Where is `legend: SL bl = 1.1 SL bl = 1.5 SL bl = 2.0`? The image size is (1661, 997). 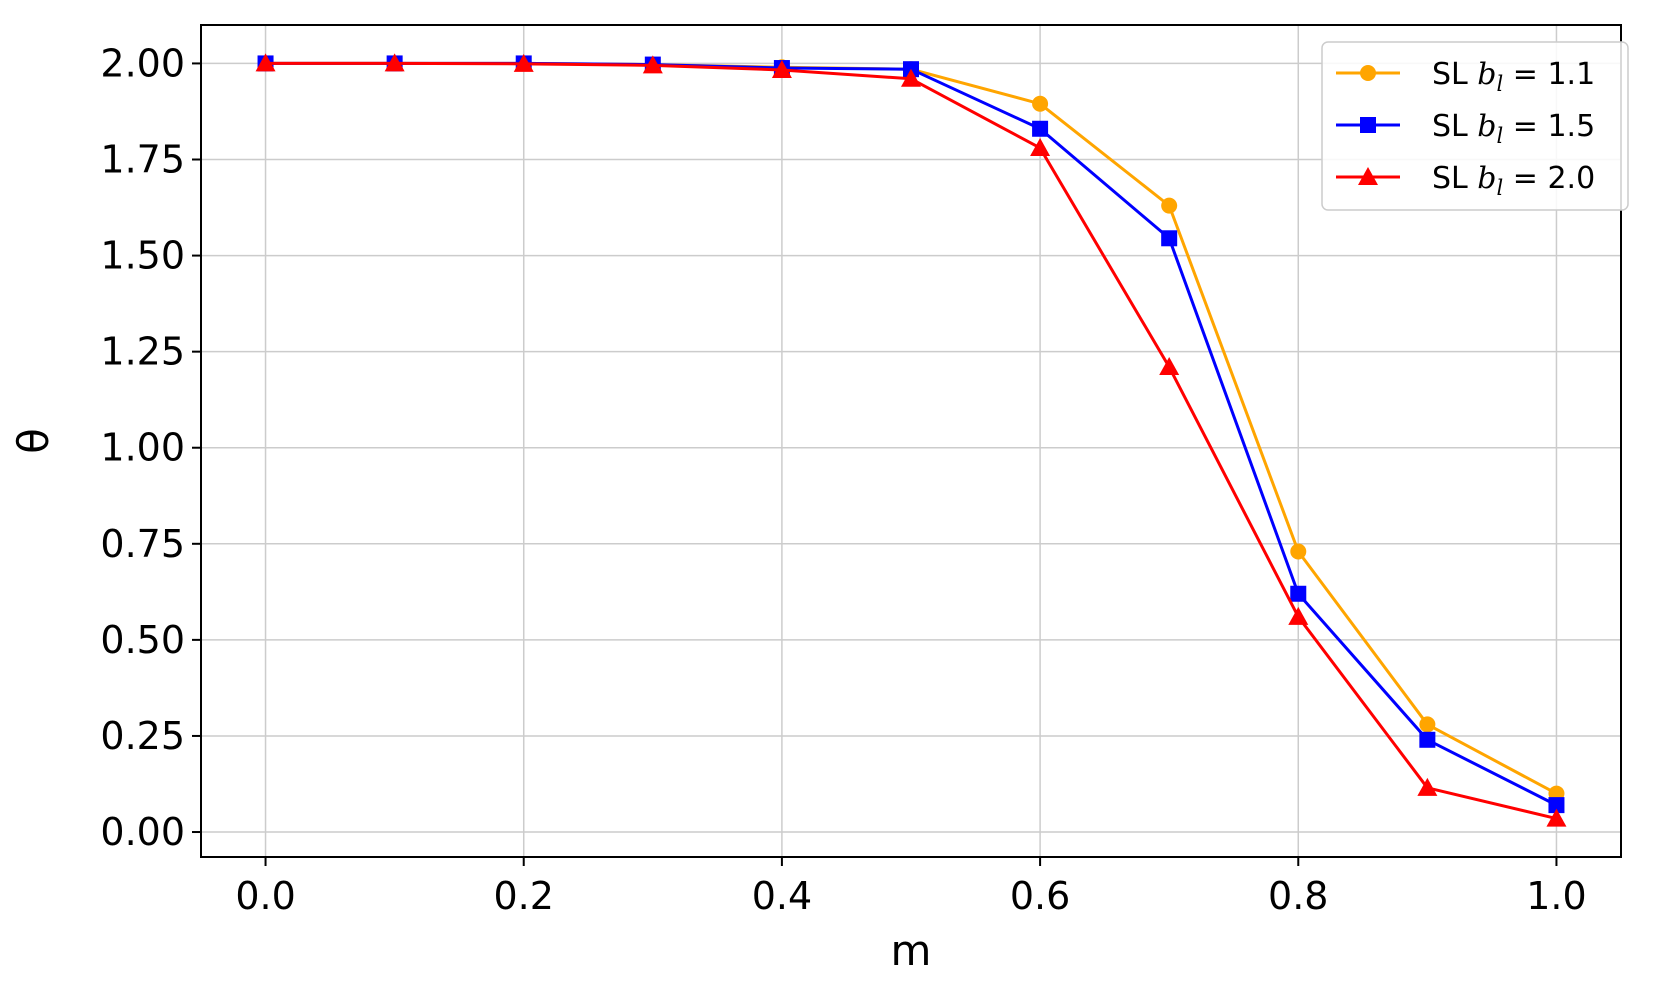
legend: SL bl = 1.1 SL bl = 1.5 SL bl = 2.0 is located at coordinates (1475, 126).